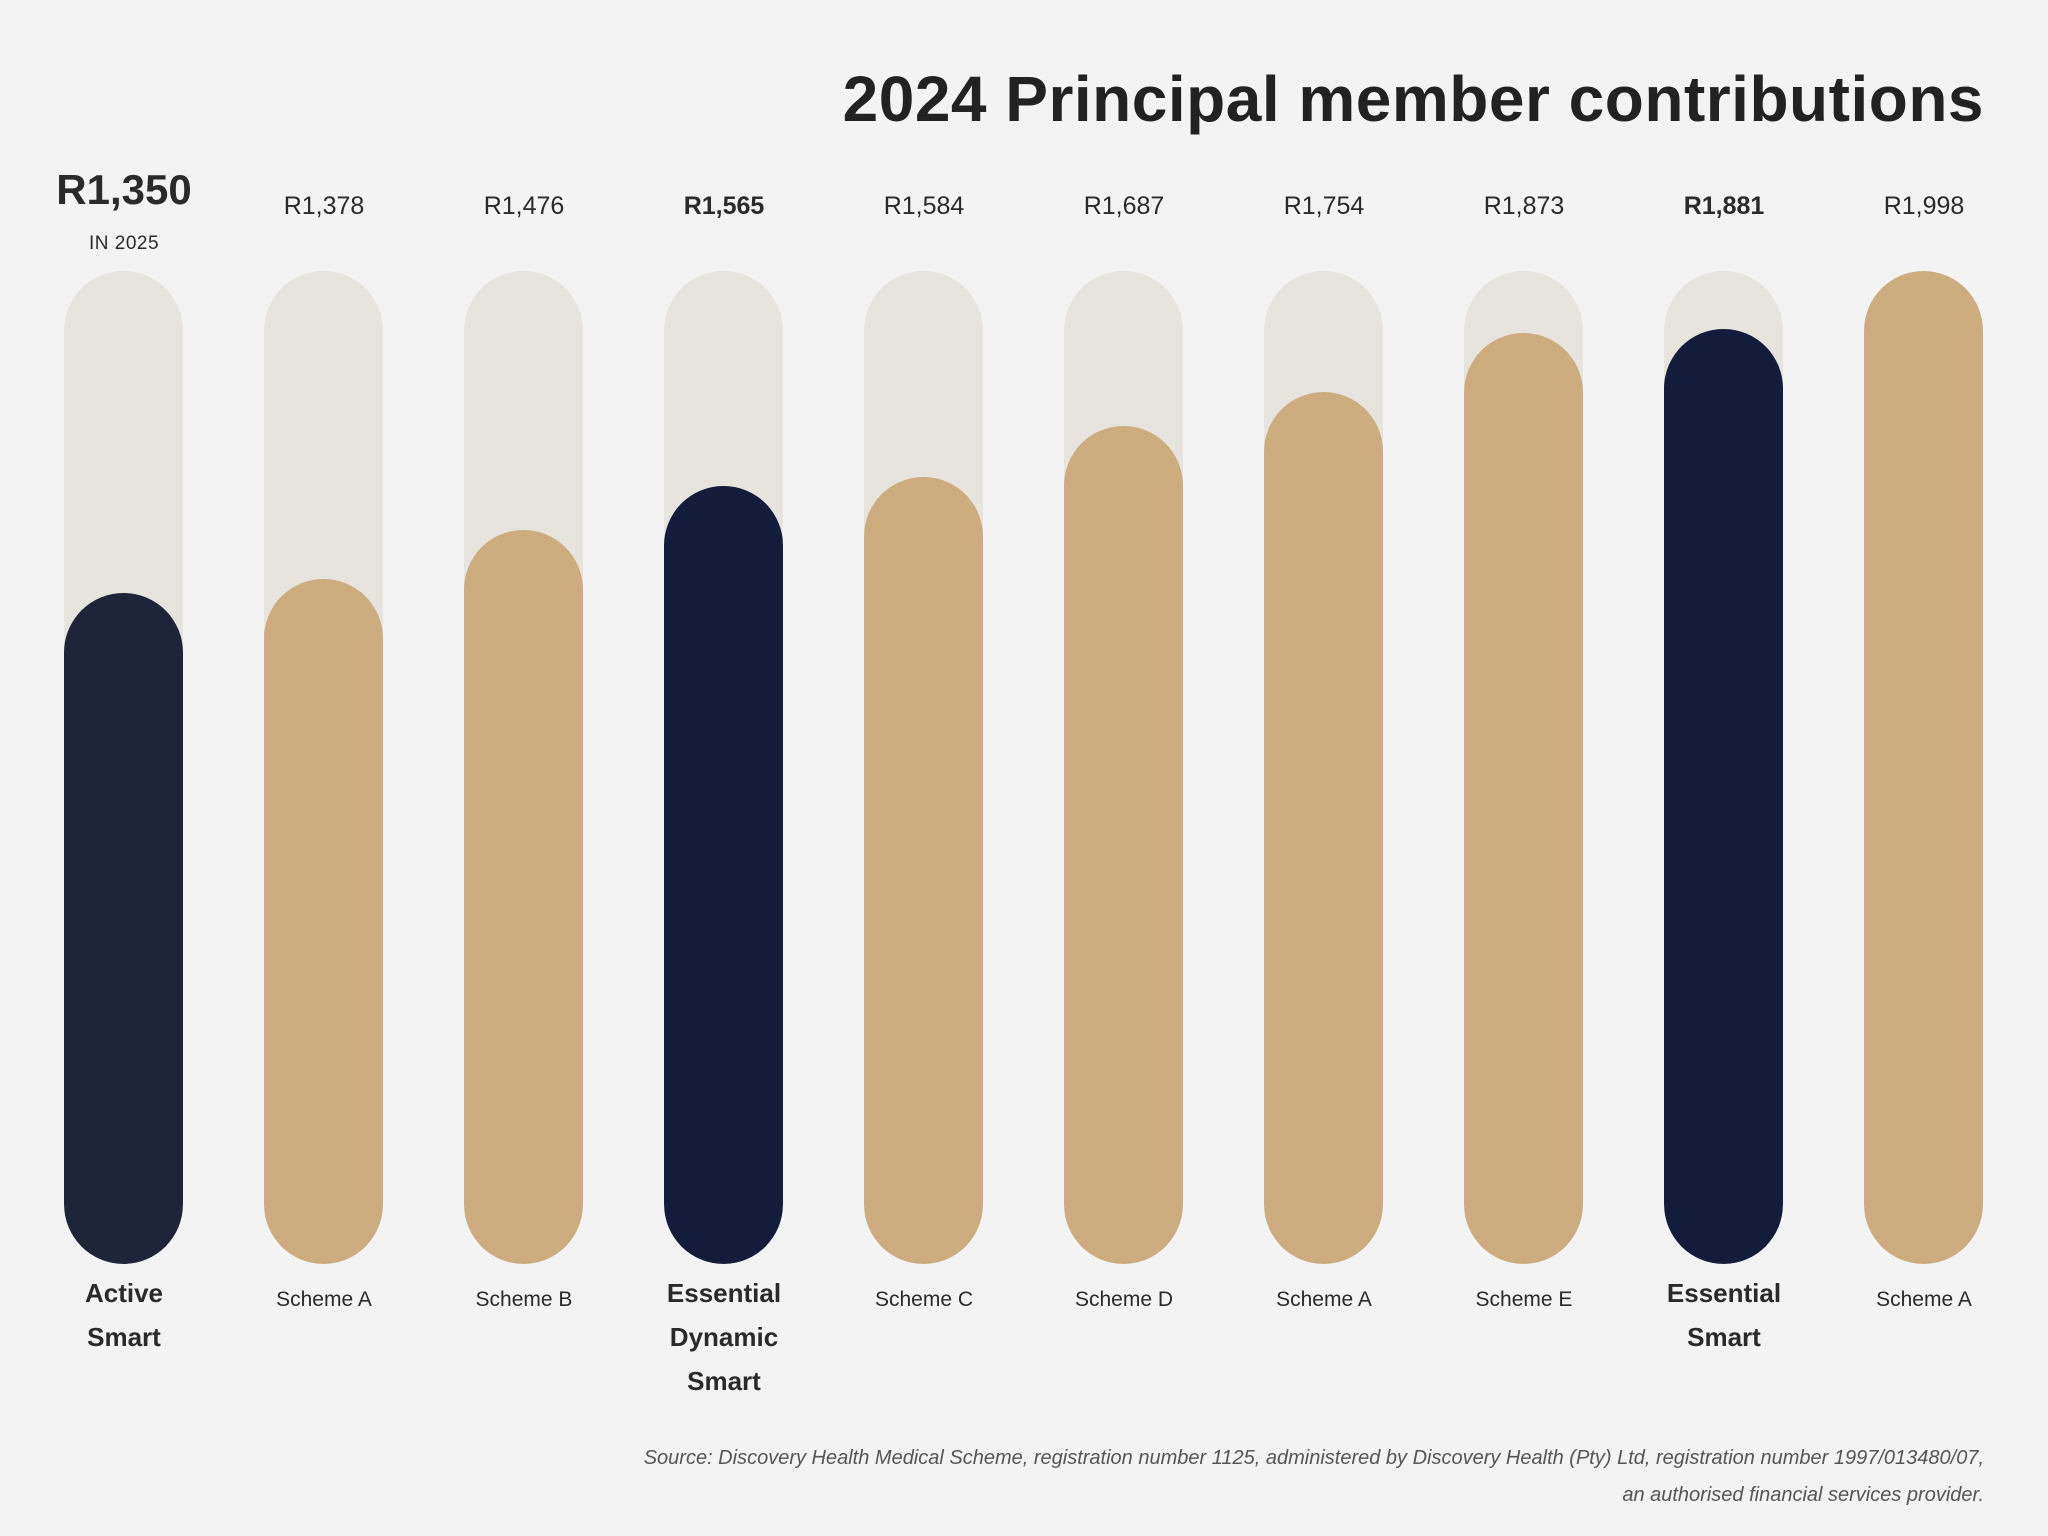 This screenshot has height=1536, width=2048. Describe the element at coordinates (1524, 206) in the screenshot. I see `bar-value-label: R1,873` at that location.